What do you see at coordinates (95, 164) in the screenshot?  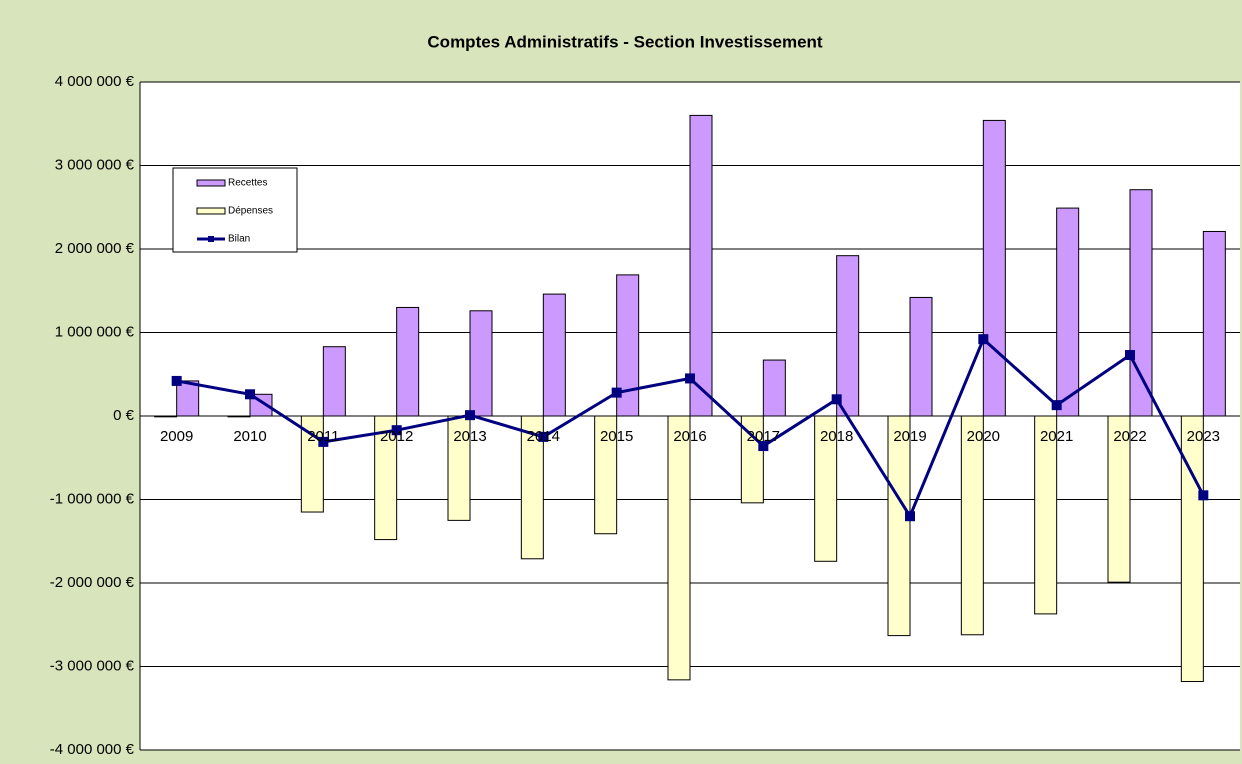 I see `y-tick-label: 3 000 000 €` at bounding box center [95, 164].